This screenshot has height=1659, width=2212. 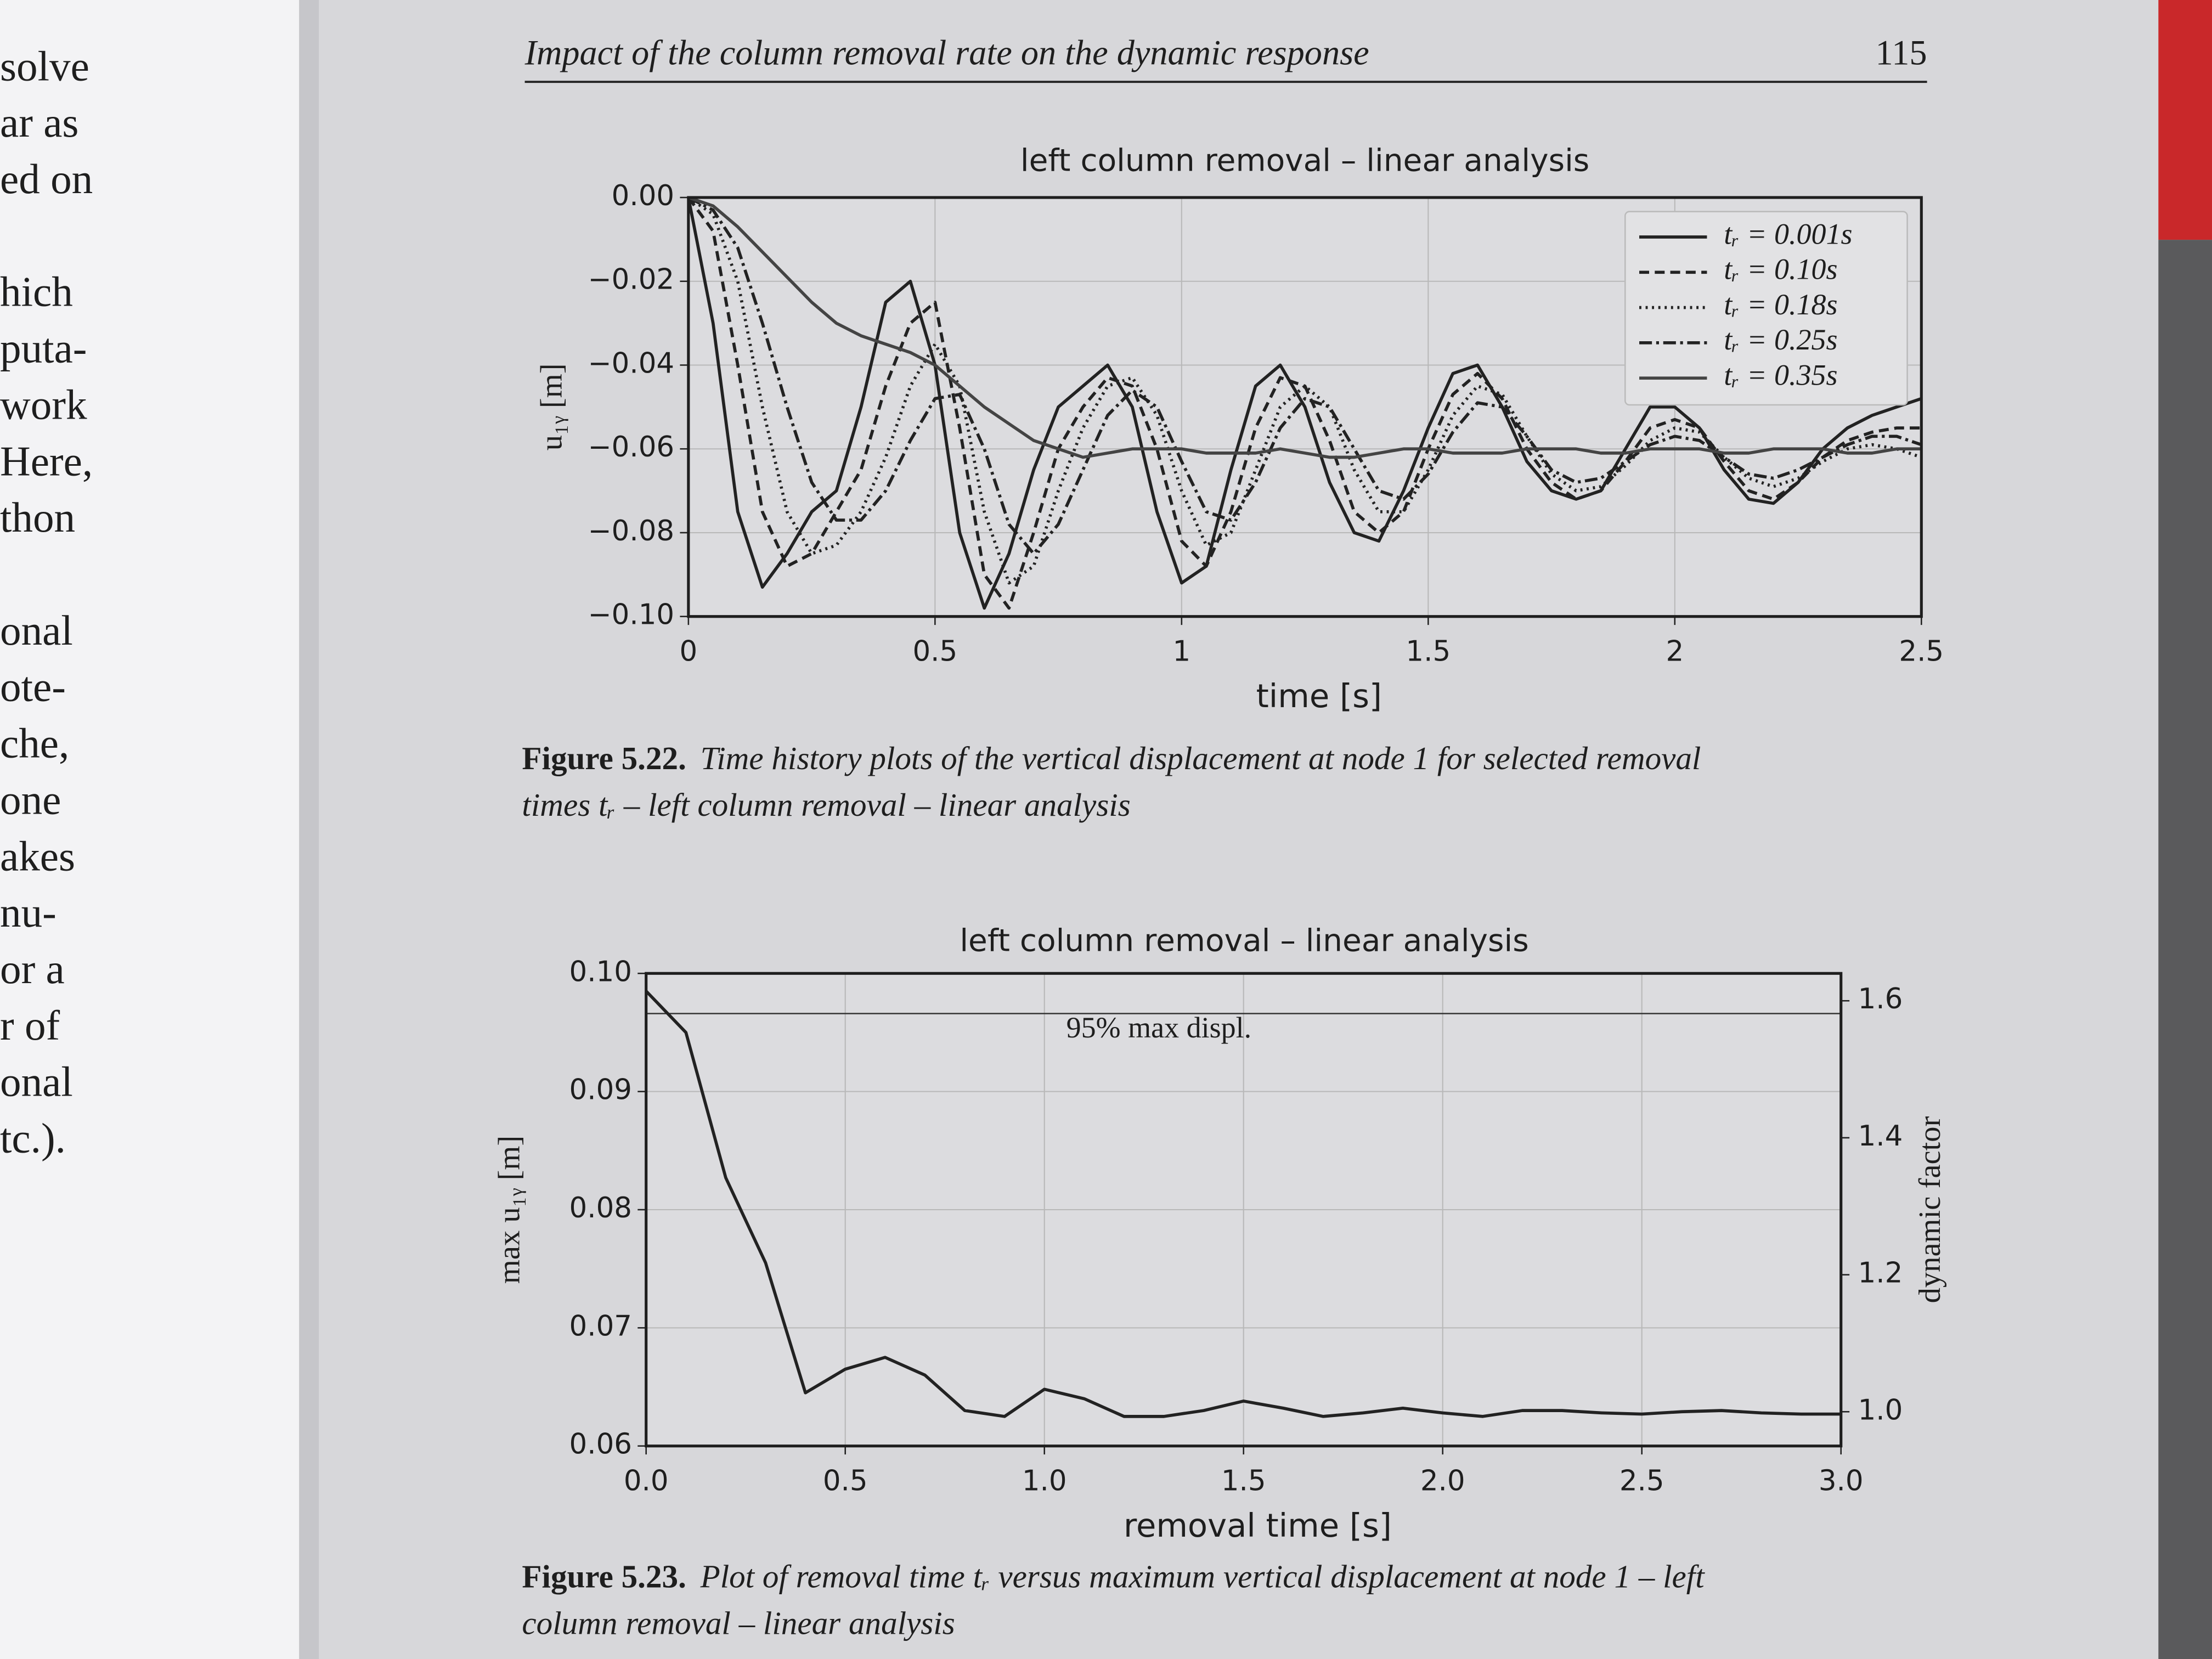 I want to click on text-line: tc.)., so click(x=33, y=1138).